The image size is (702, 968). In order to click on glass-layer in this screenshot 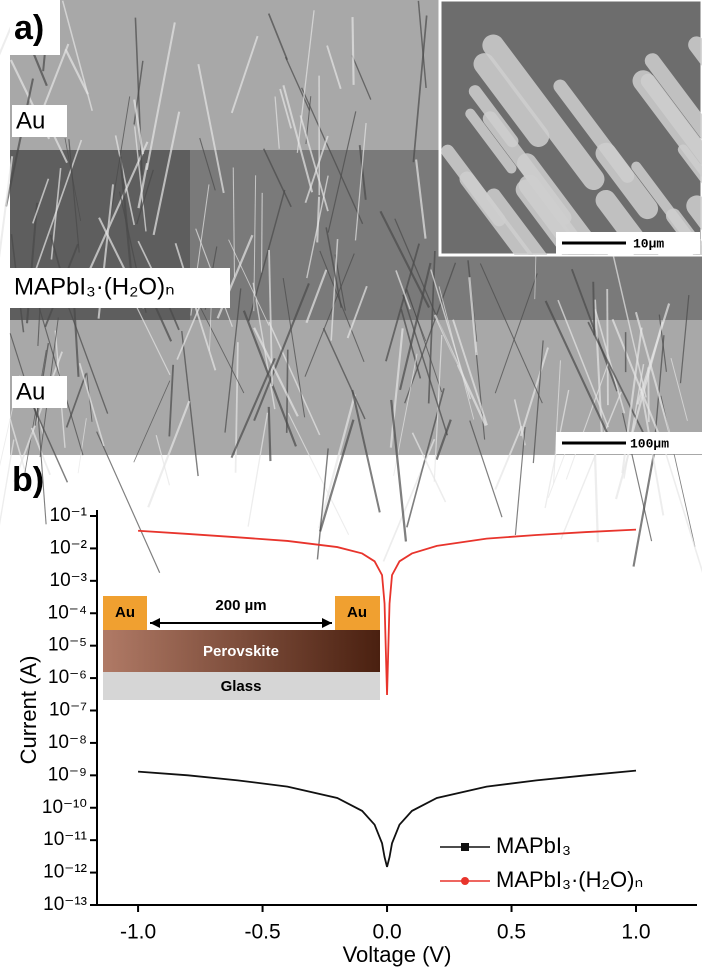, I will do `click(241, 686)`.